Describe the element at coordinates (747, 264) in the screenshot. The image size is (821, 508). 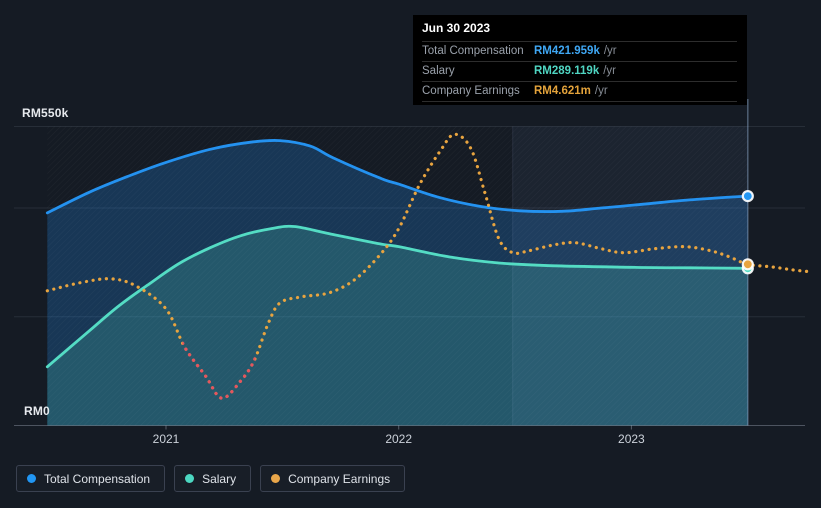
I see `company-earnings-marker` at that location.